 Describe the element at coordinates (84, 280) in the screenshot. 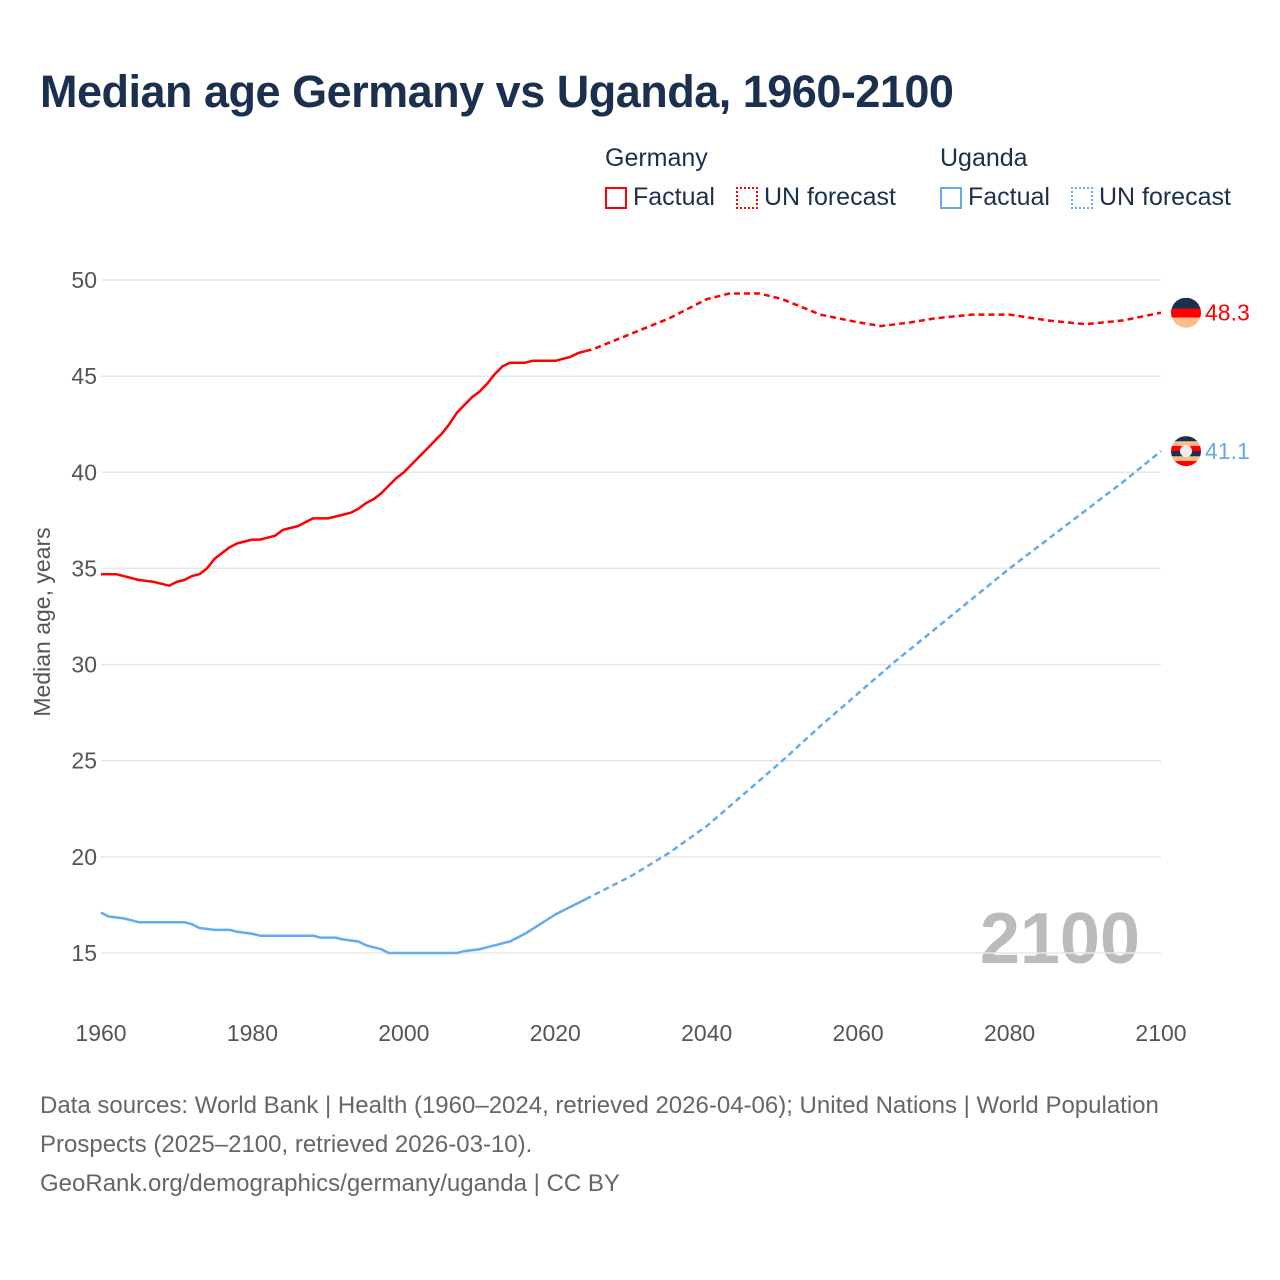

I see `y-tick-label: 50` at that location.